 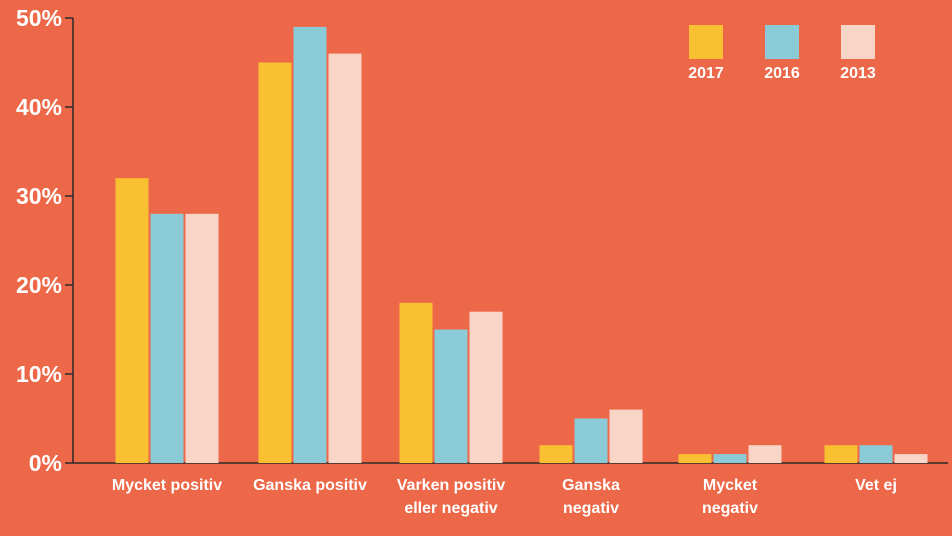 I want to click on legend-swatch-2017, so click(x=706, y=42).